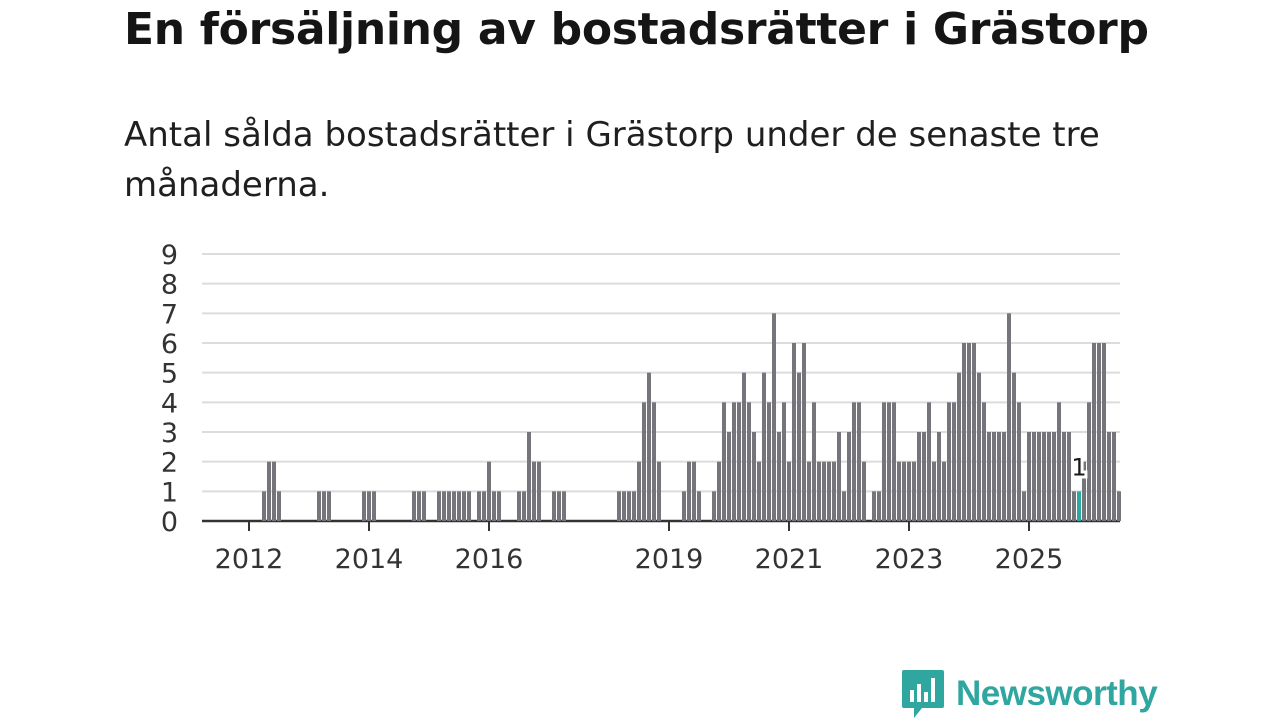 The height and width of the screenshot is (720, 1280). I want to click on x-axis-ticks: 2012 2014 2016 2019 2021 2023 2025, so click(639, 548).